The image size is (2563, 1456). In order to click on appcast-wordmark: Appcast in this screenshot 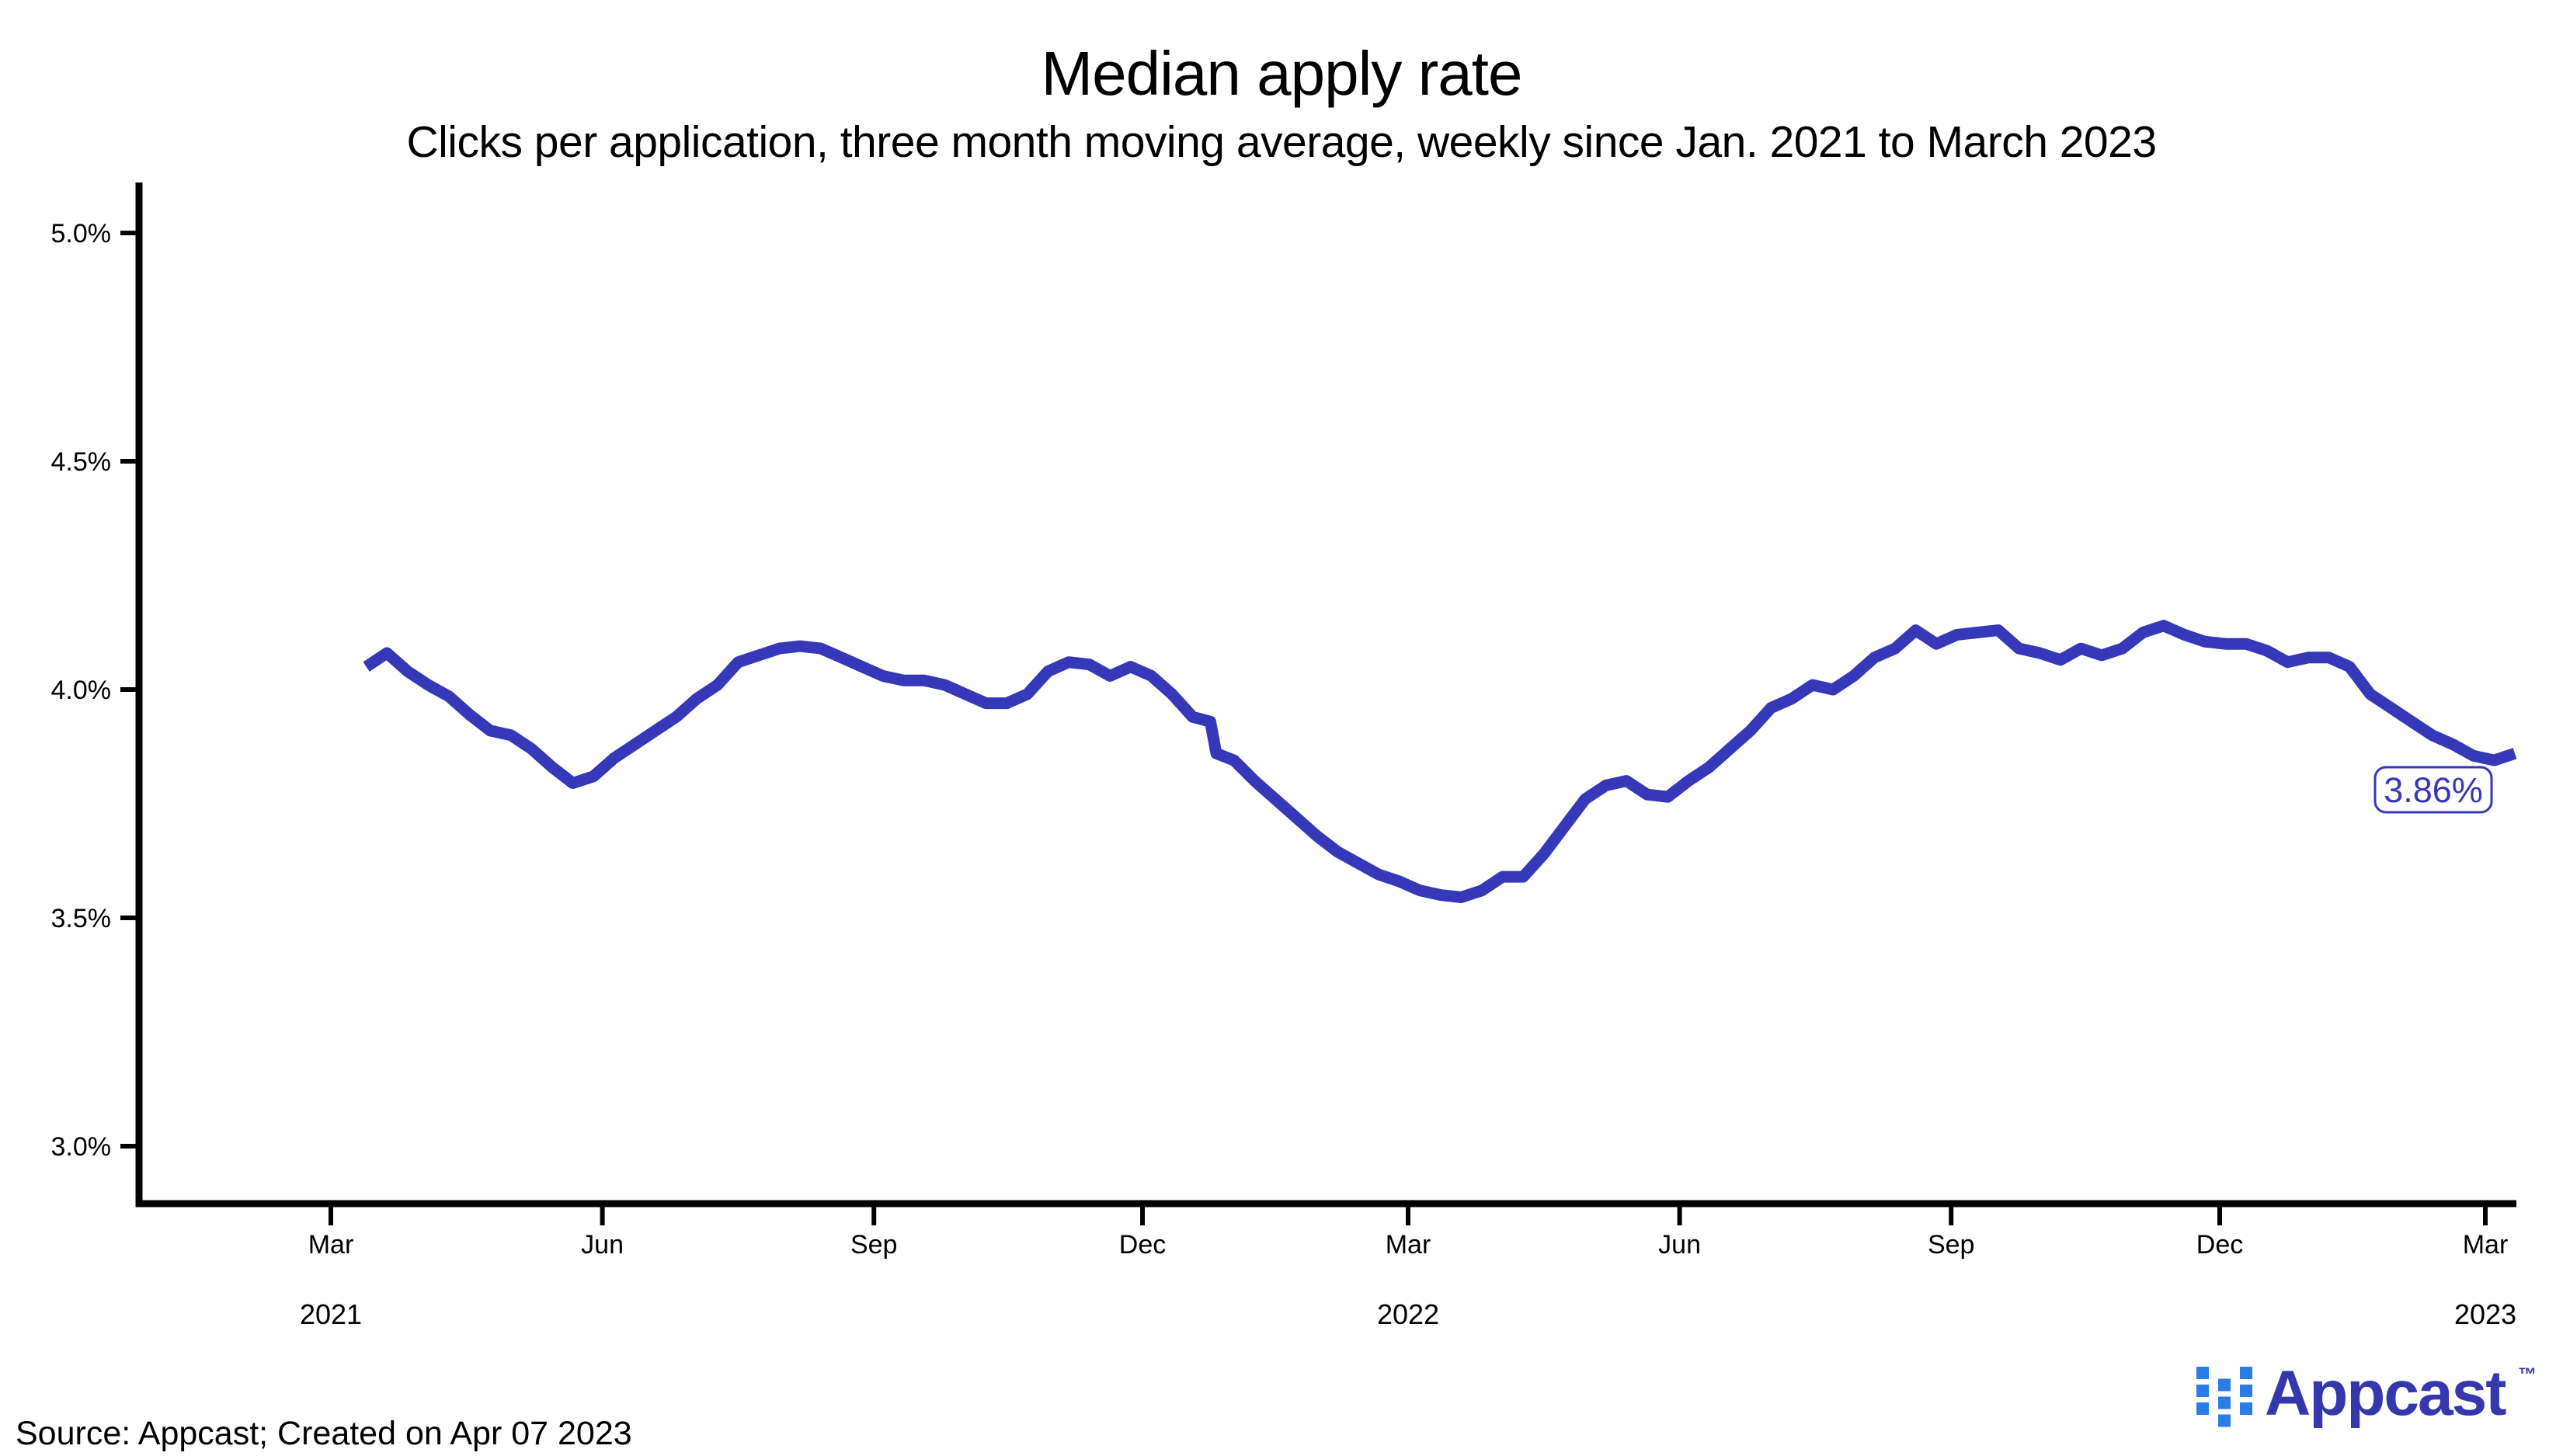, I will do `click(2385, 1393)`.